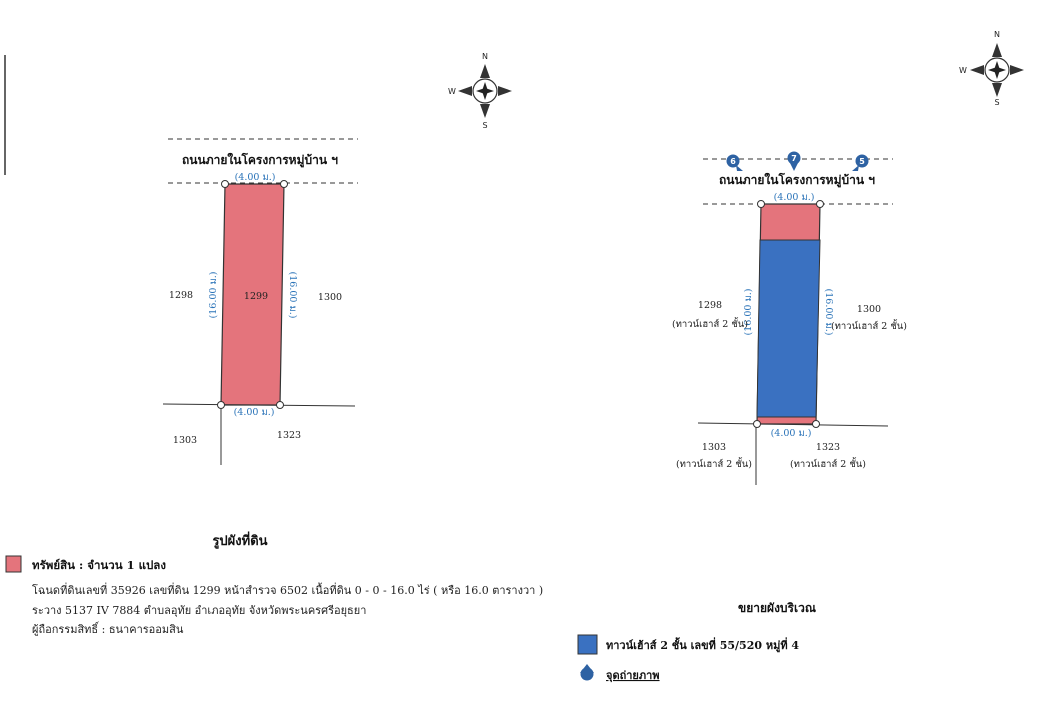  I want to click on photo-point-icon: 5, so click(860, 162).